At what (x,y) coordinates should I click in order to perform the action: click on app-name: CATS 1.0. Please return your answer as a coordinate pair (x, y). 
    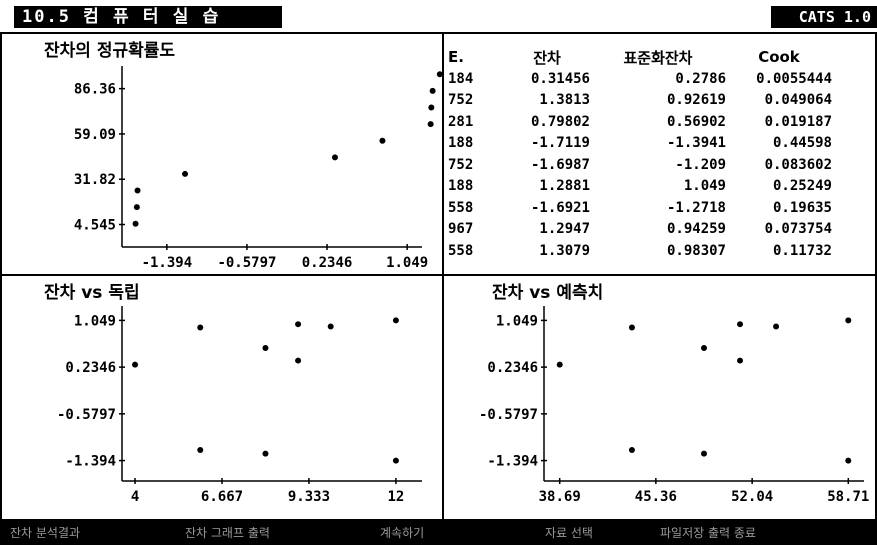
    Looking at the image, I should click on (824, 17).